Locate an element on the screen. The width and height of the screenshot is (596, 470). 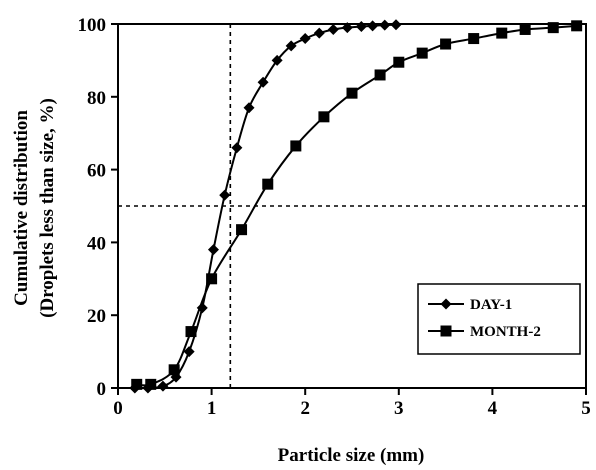
legend-box is located at coordinates (499, 319).